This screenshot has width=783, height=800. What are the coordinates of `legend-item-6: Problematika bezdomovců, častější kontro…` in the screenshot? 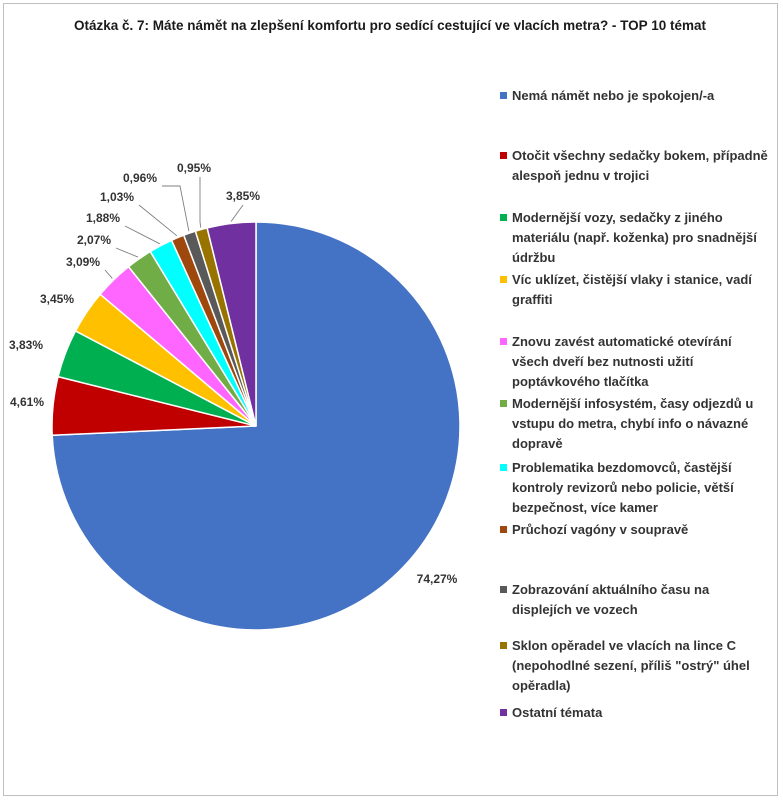 It's located at (636, 488).